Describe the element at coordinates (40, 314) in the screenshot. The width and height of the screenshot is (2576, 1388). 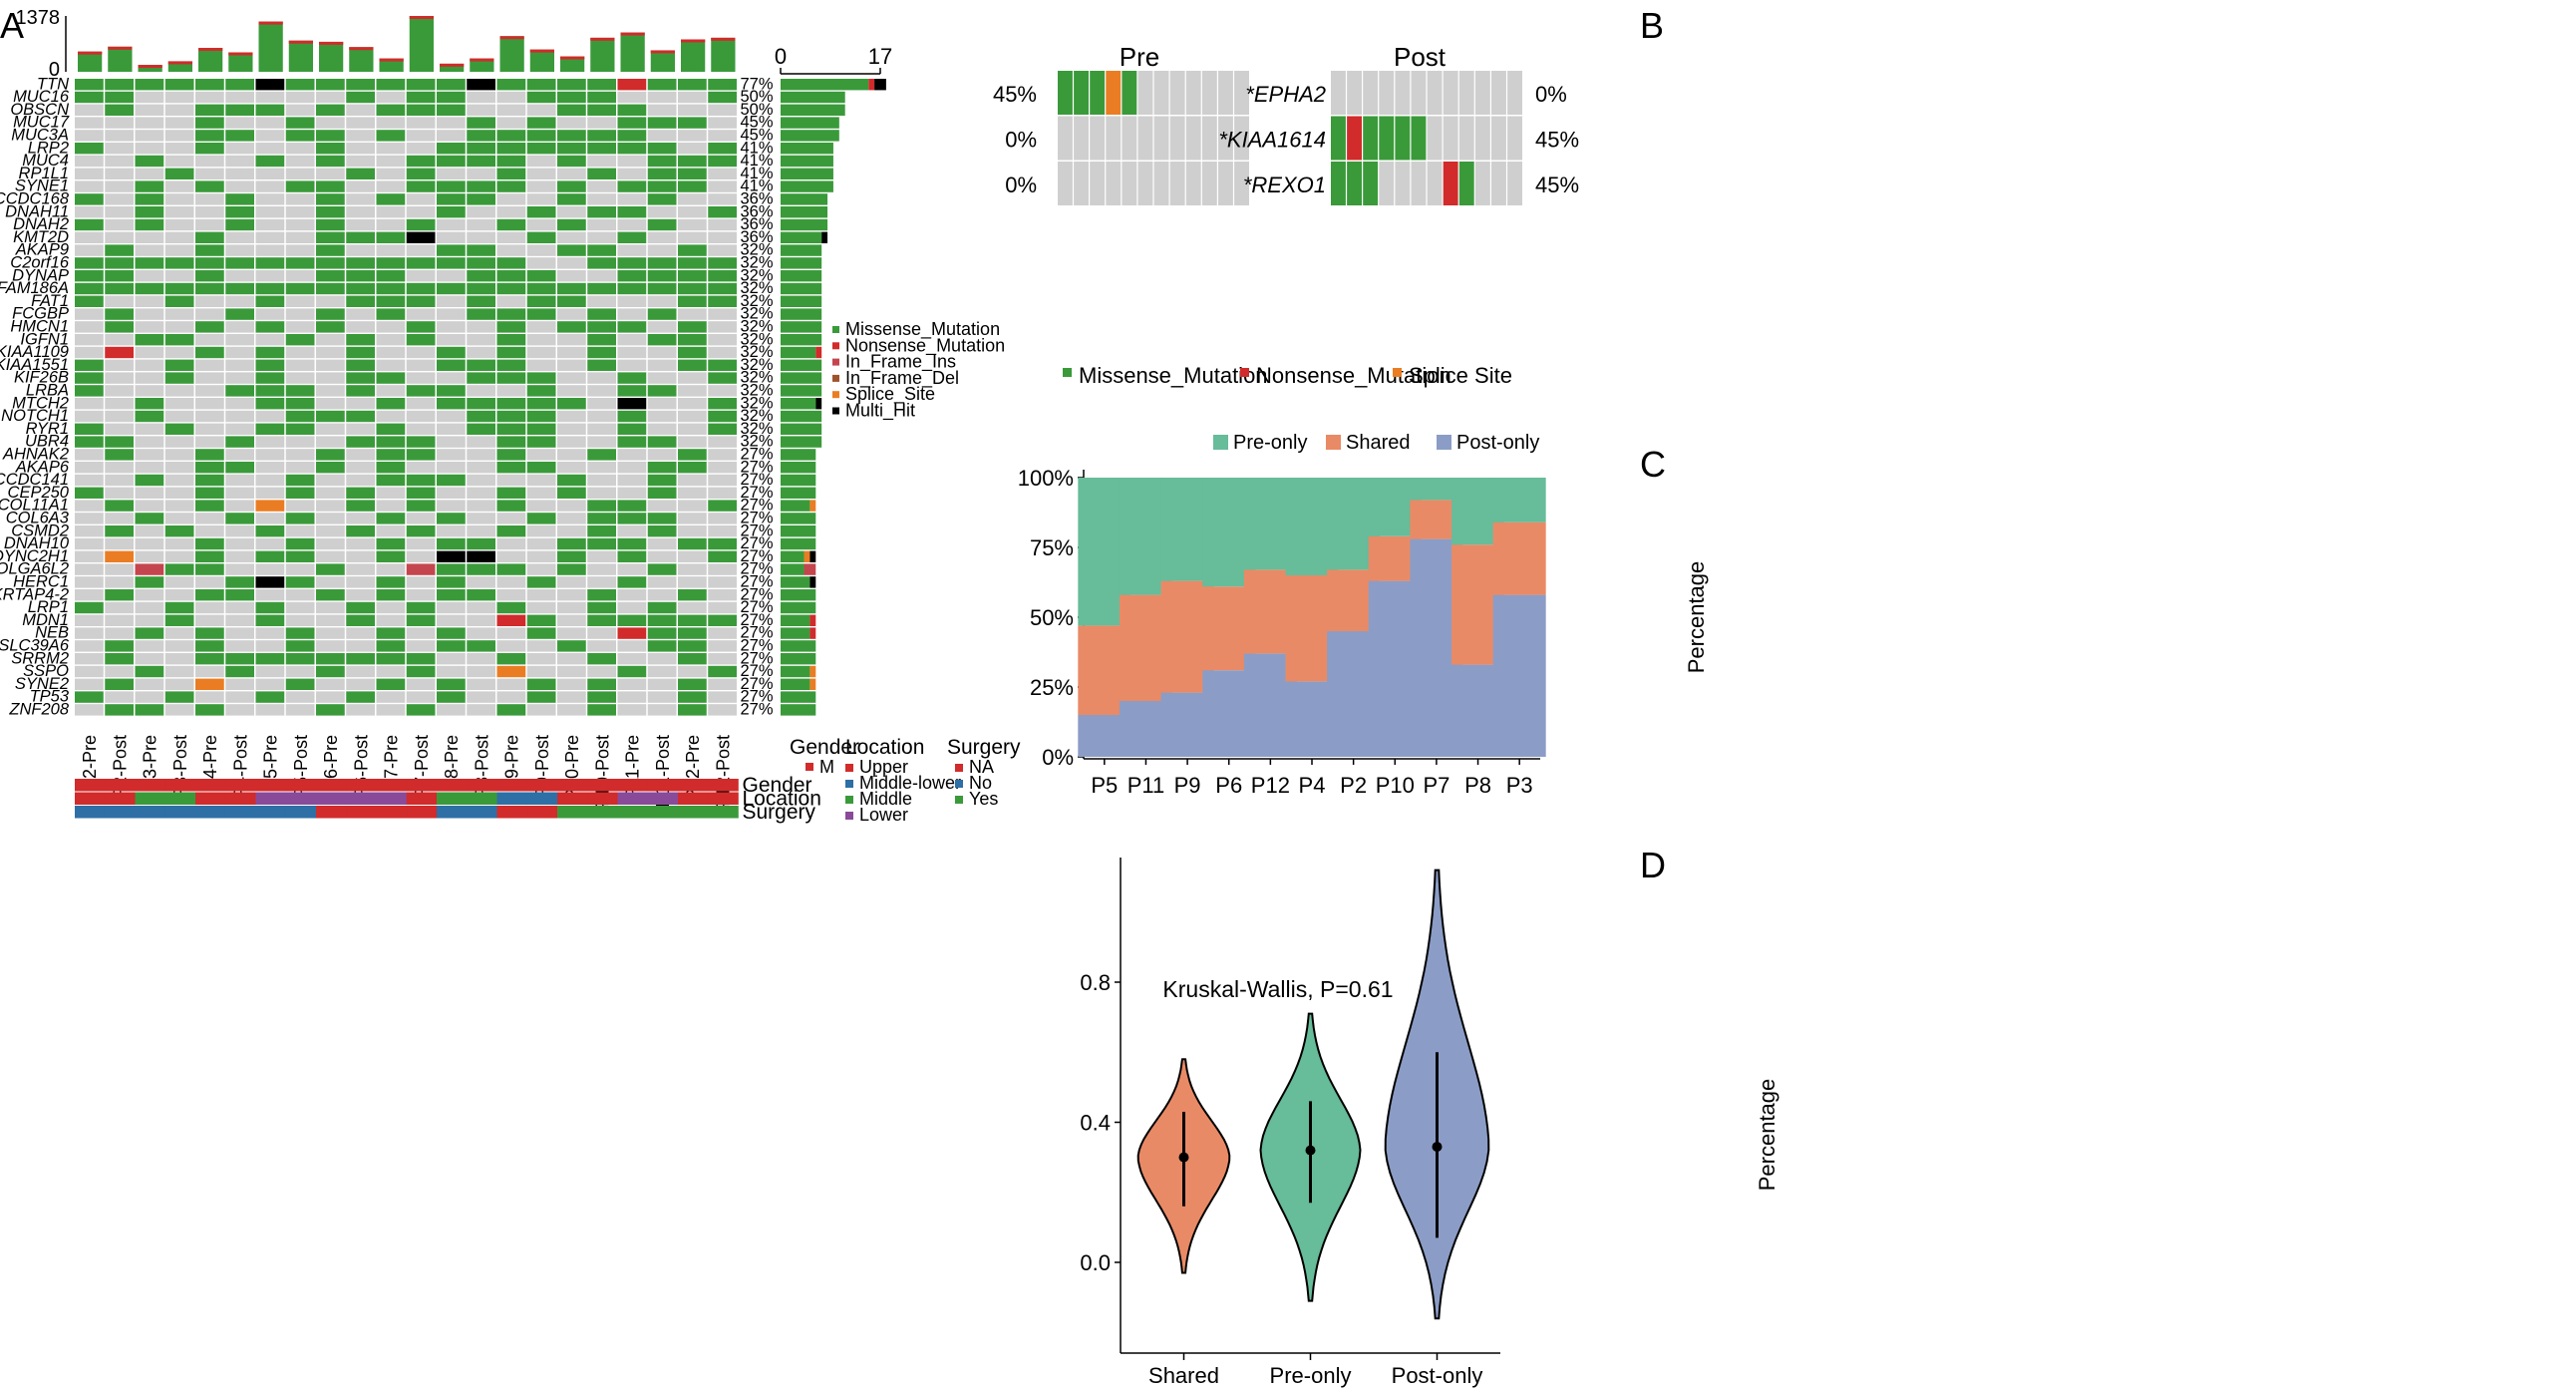
I see `gene-label: FCGBP` at that location.